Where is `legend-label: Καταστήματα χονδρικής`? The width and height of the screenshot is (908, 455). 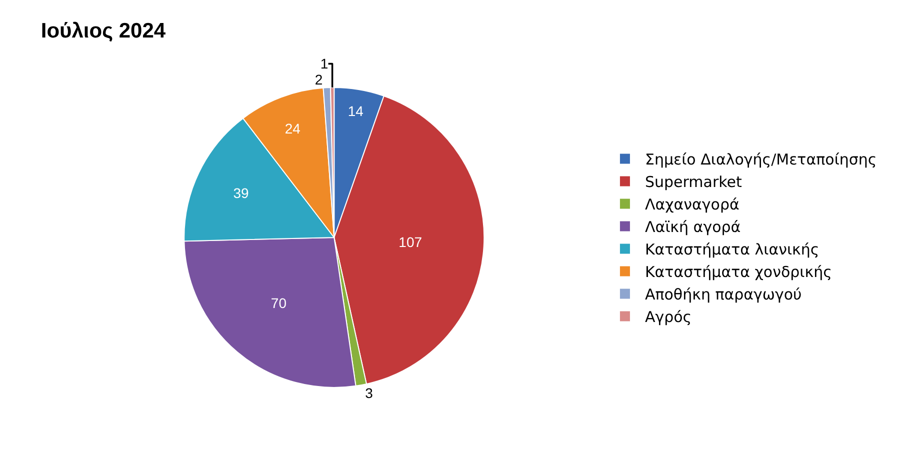 legend-label: Καταστήματα χονδρικής is located at coordinates (738, 272).